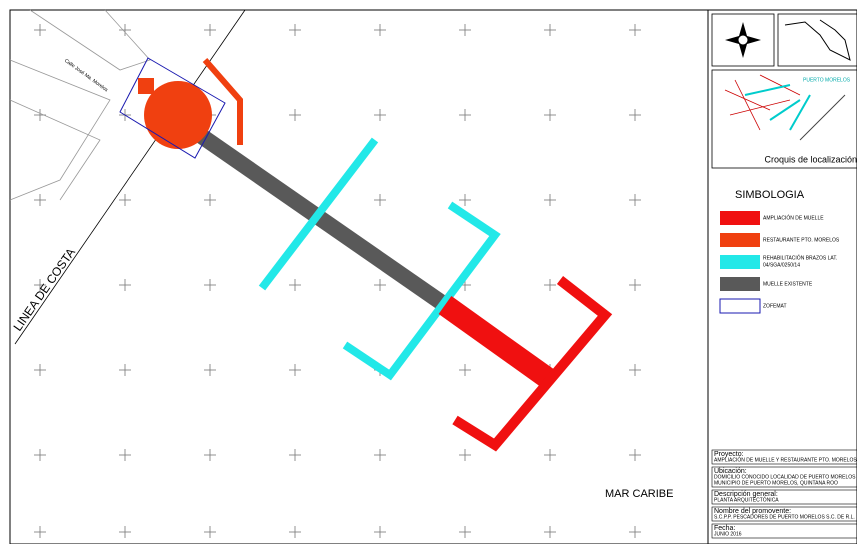 The image size is (857, 544). Describe the element at coordinates (728, 534) in the screenshot. I see `title-block-value: JUNIO 2016` at that location.